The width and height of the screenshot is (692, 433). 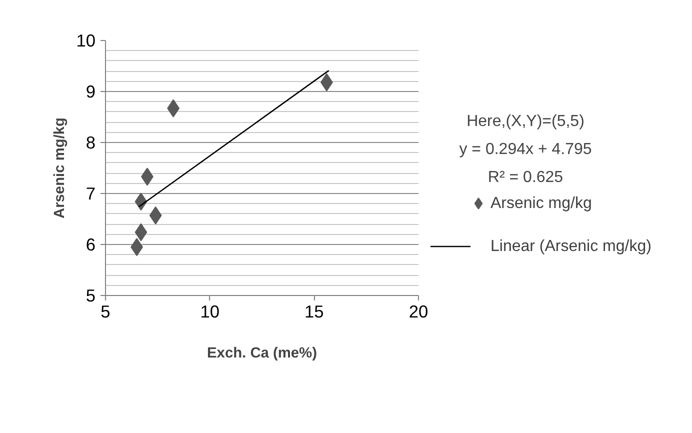 What do you see at coordinates (105, 312) in the screenshot?
I see `x-tick-label: 5` at bounding box center [105, 312].